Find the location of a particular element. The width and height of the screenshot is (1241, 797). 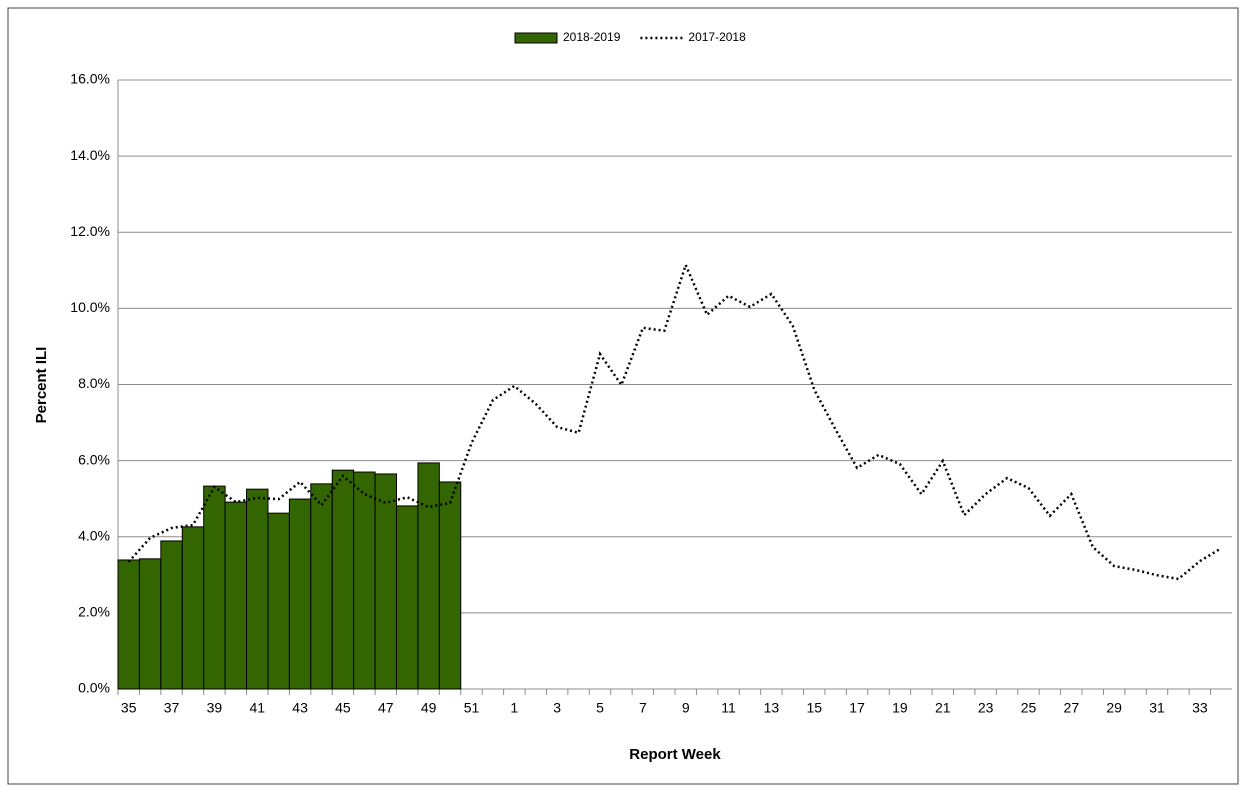

x-tick-label: 5 is located at coordinates (600, 708).